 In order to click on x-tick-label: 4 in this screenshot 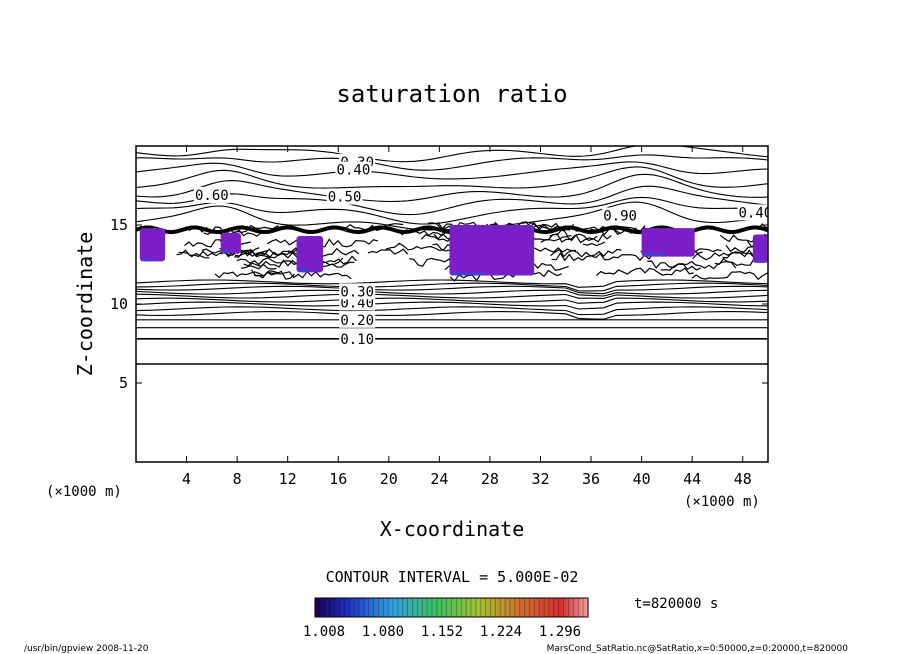, I will do `click(186, 479)`.